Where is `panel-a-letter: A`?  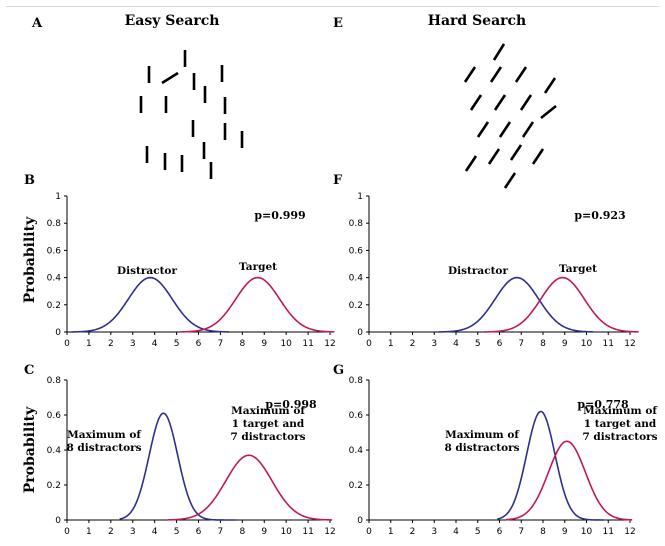
panel-a-letter: A is located at coordinates (37, 23).